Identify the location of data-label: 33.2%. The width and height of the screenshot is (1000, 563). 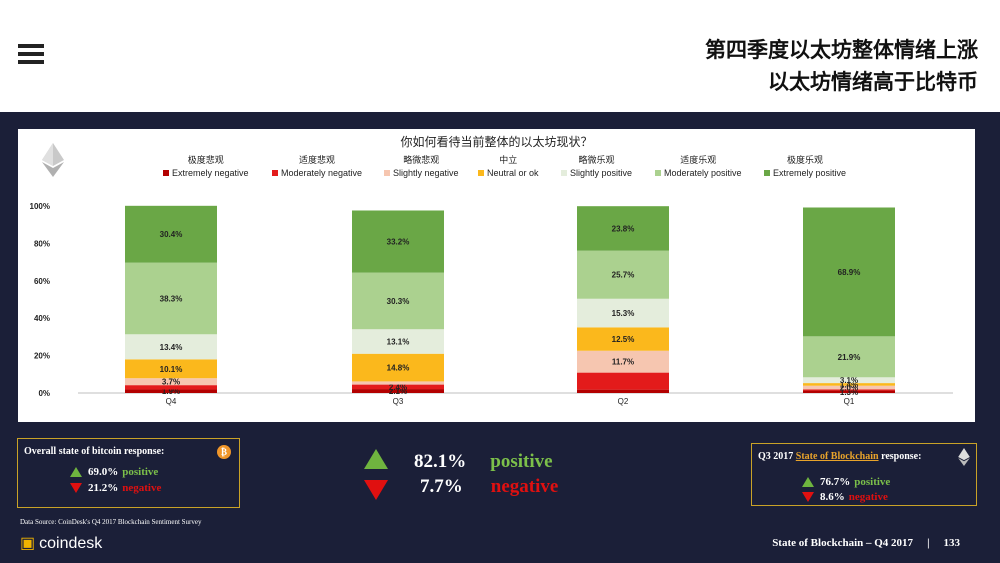
(398, 242).